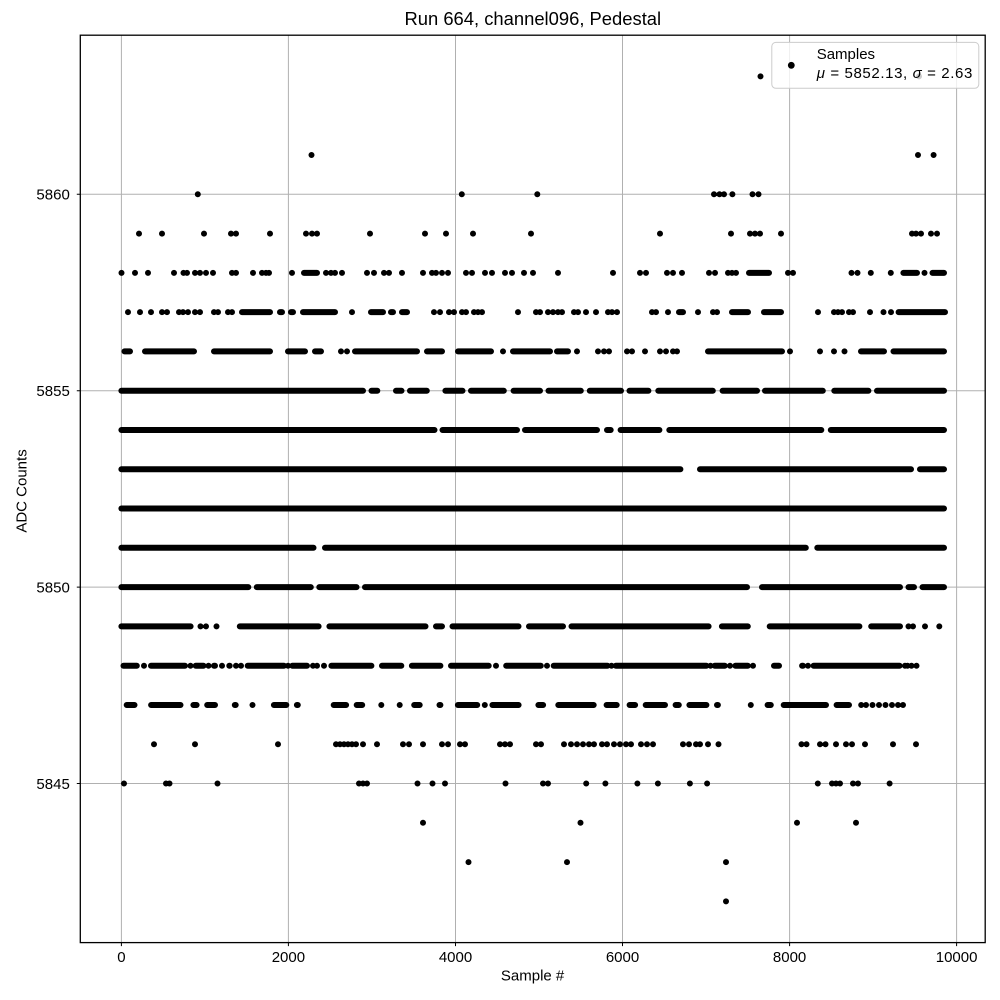 The width and height of the screenshot is (1000, 1000). Describe the element at coordinates (957, 957) in the screenshot. I see `svg-text: 10000` at that location.